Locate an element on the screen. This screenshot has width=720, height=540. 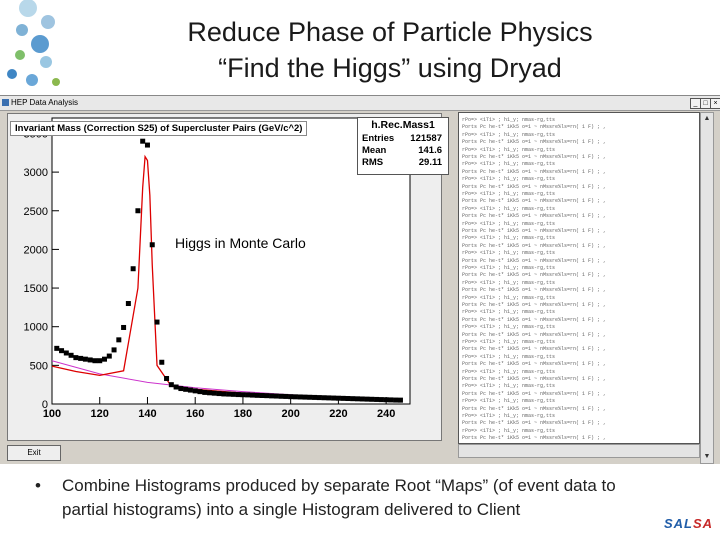
window-titlebar: HEP Data Analysis _ □ × is located at coordinates (360, 103).